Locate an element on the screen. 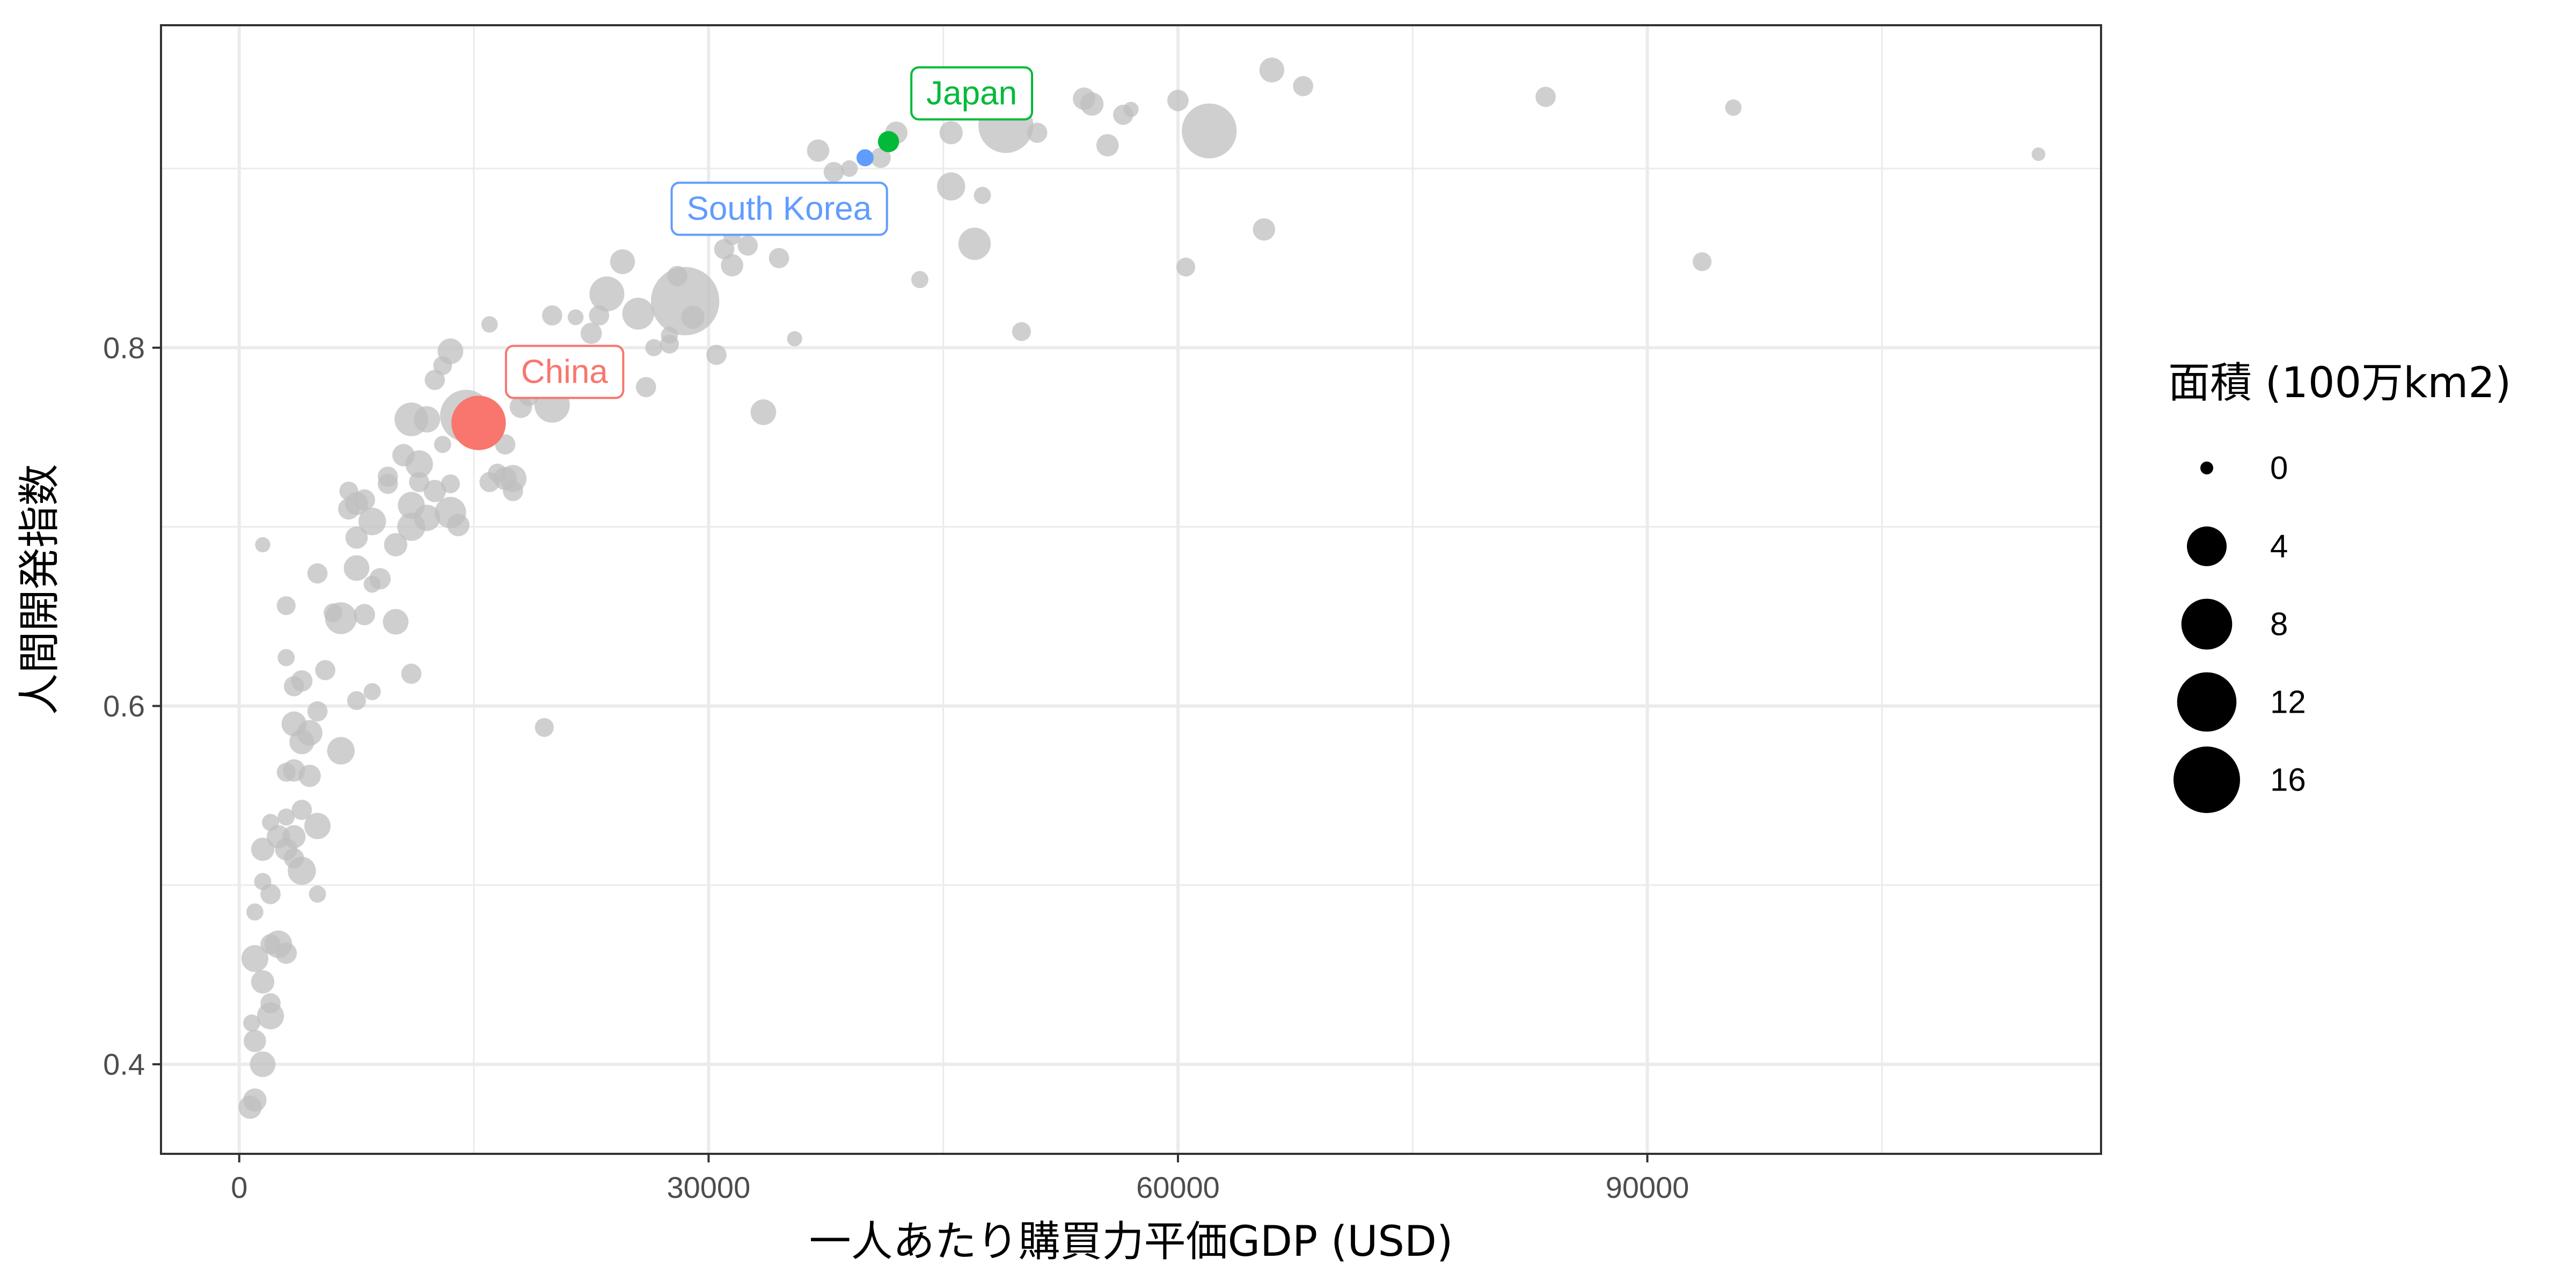  annotation-south-korea: South Korea is located at coordinates (779, 208).